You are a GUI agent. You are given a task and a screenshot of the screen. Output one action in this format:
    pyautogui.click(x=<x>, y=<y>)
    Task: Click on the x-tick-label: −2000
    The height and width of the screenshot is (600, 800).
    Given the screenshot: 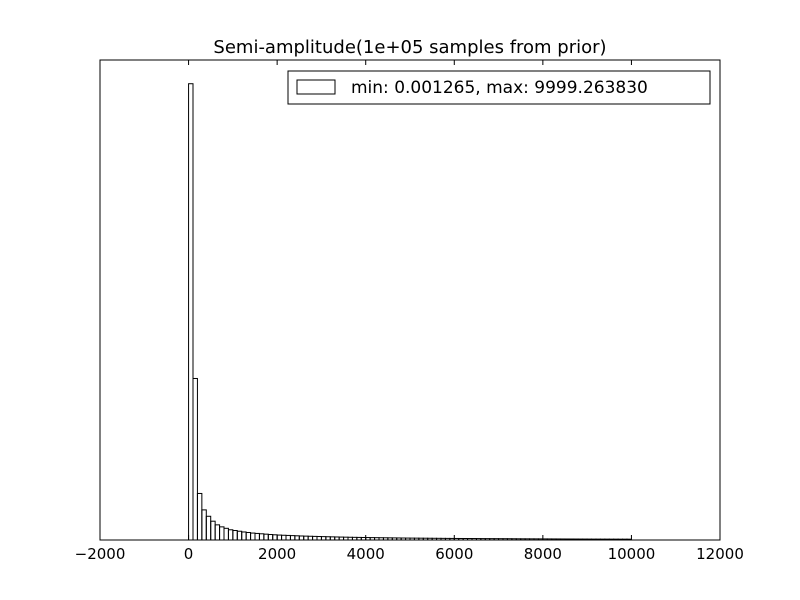 What is the action you would take?
    pyautogui.click(x=100, y=554)
    